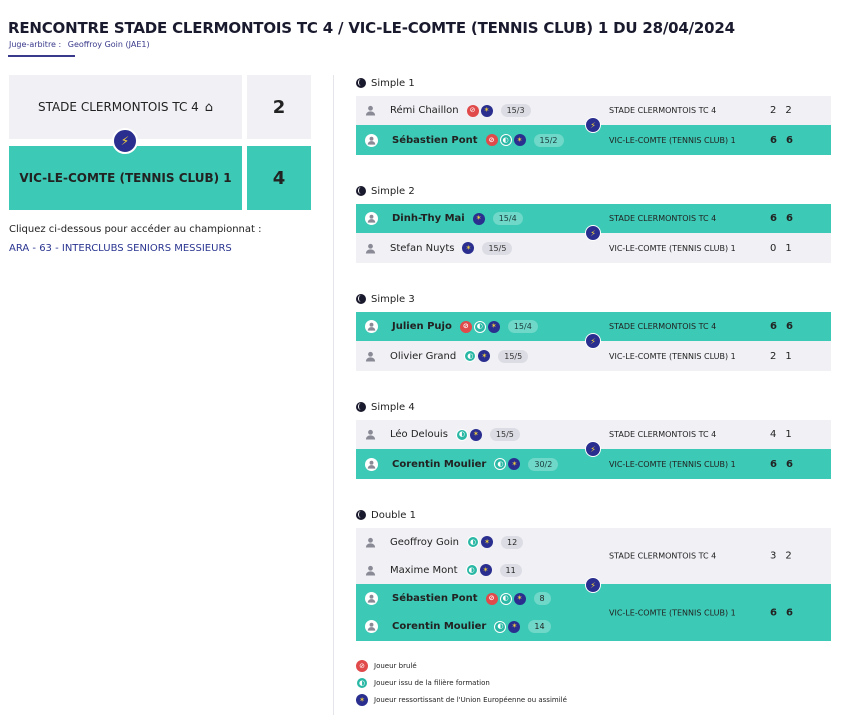 Image resolution: width=867 pixels, height=727 pixels. I want to click on match-label-text: Double 1, so click(393, 515).